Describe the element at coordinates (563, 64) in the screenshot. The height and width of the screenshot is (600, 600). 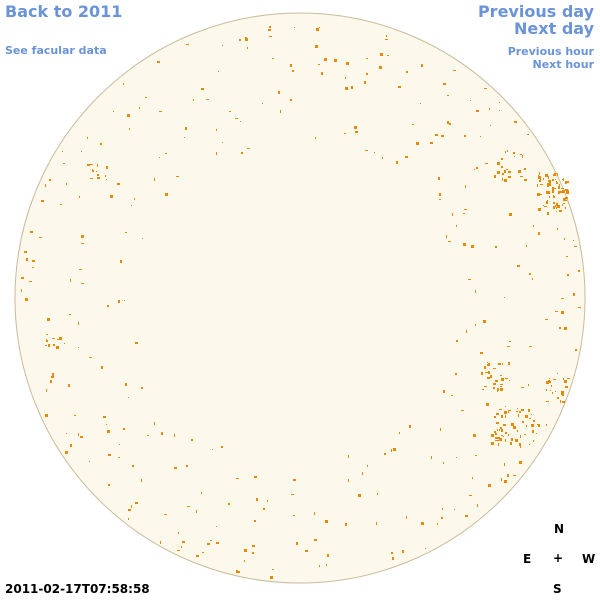
I see `next-hour-link: Next hour` at that location.